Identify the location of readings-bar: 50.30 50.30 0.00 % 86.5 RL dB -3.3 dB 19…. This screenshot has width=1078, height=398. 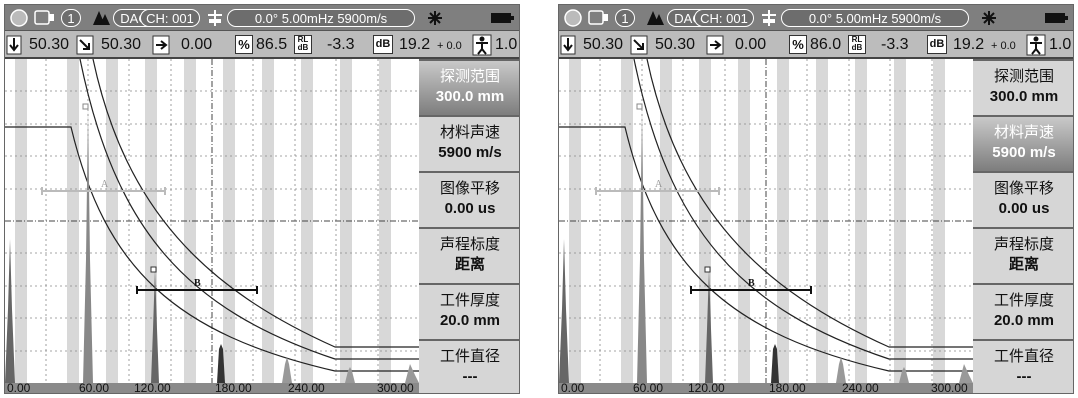
(262, 45).